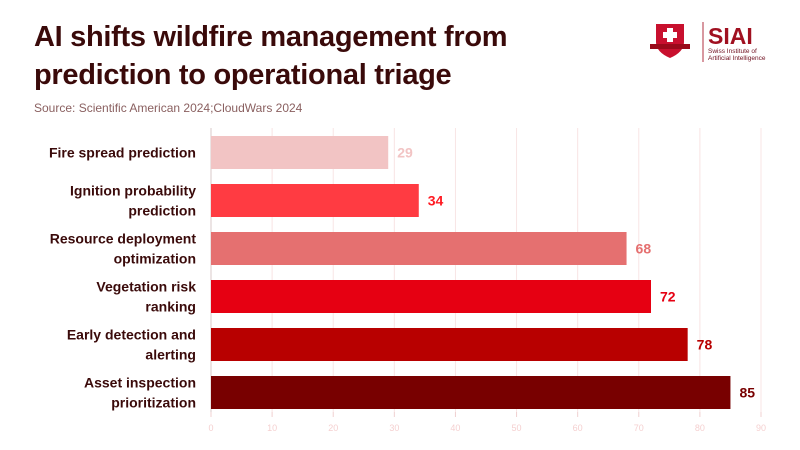 This screenshot has height=450, width=800. Describe the element at coordinates (272, 428) in the screenshot. I see `tick-label: 10` at that location.